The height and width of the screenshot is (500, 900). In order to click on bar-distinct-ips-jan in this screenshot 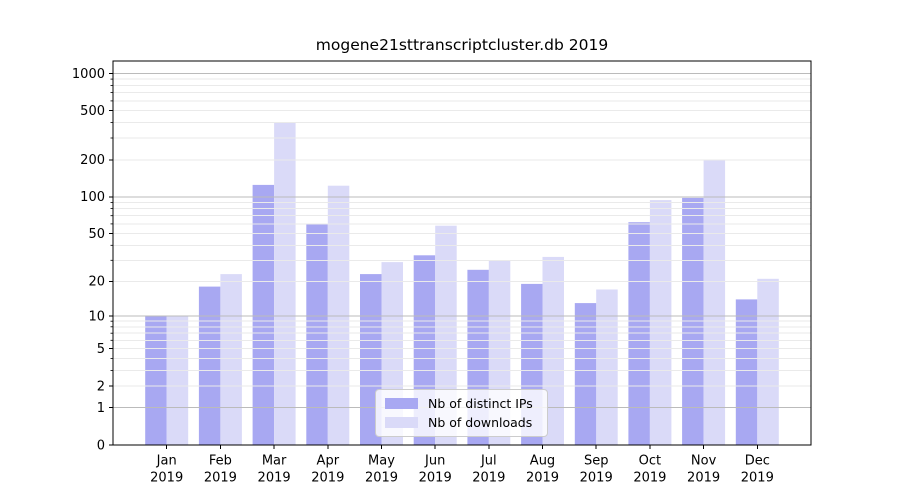, I will do `click(156, 380)`.